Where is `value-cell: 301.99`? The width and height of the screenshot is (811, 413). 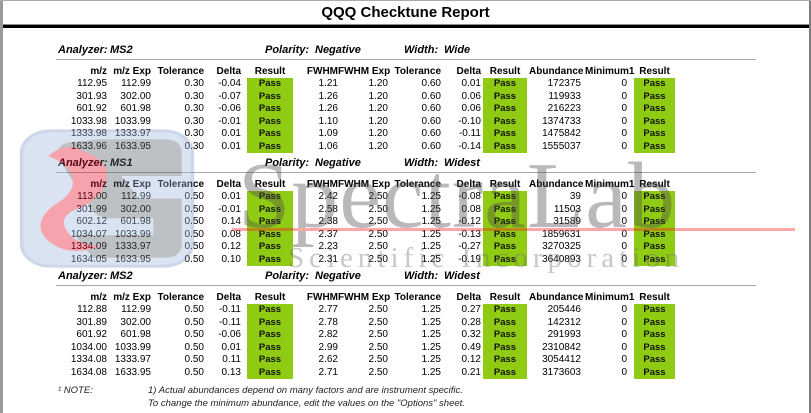 value-cell: 301.99 is located at coordinates (91, 209).